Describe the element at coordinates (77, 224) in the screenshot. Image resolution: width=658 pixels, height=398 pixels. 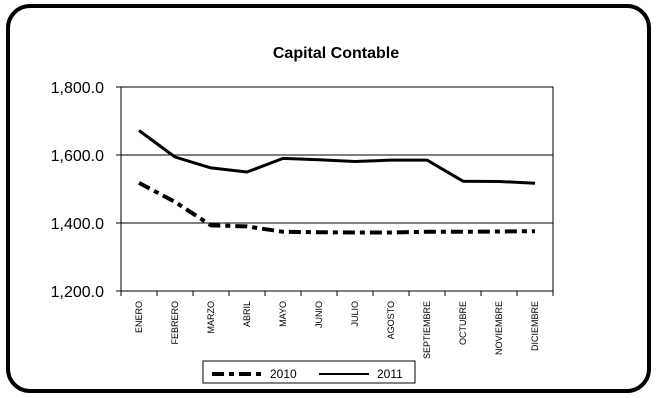
I see `y-tick-label: 1,400.0` at that location.